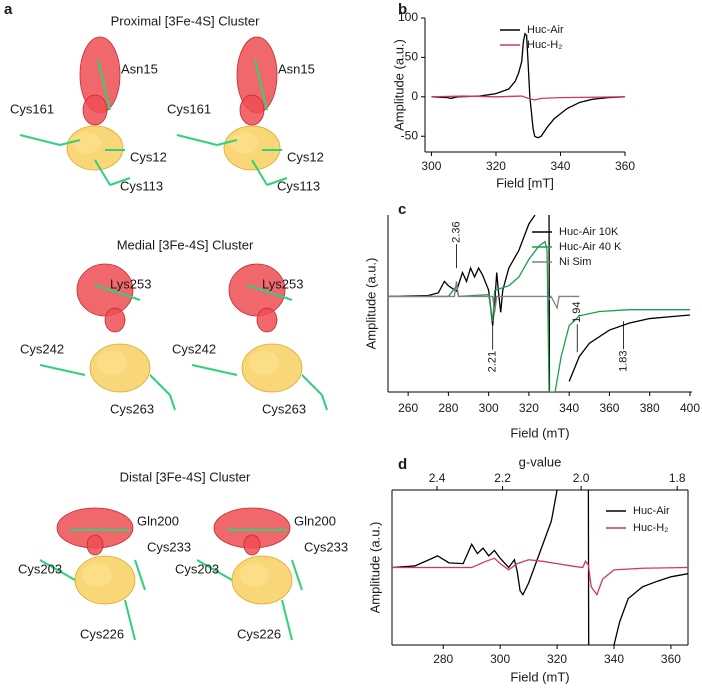 This screenshot has width=702, height=688. I want to click on x-tick-label: 380, so click(650, 408).